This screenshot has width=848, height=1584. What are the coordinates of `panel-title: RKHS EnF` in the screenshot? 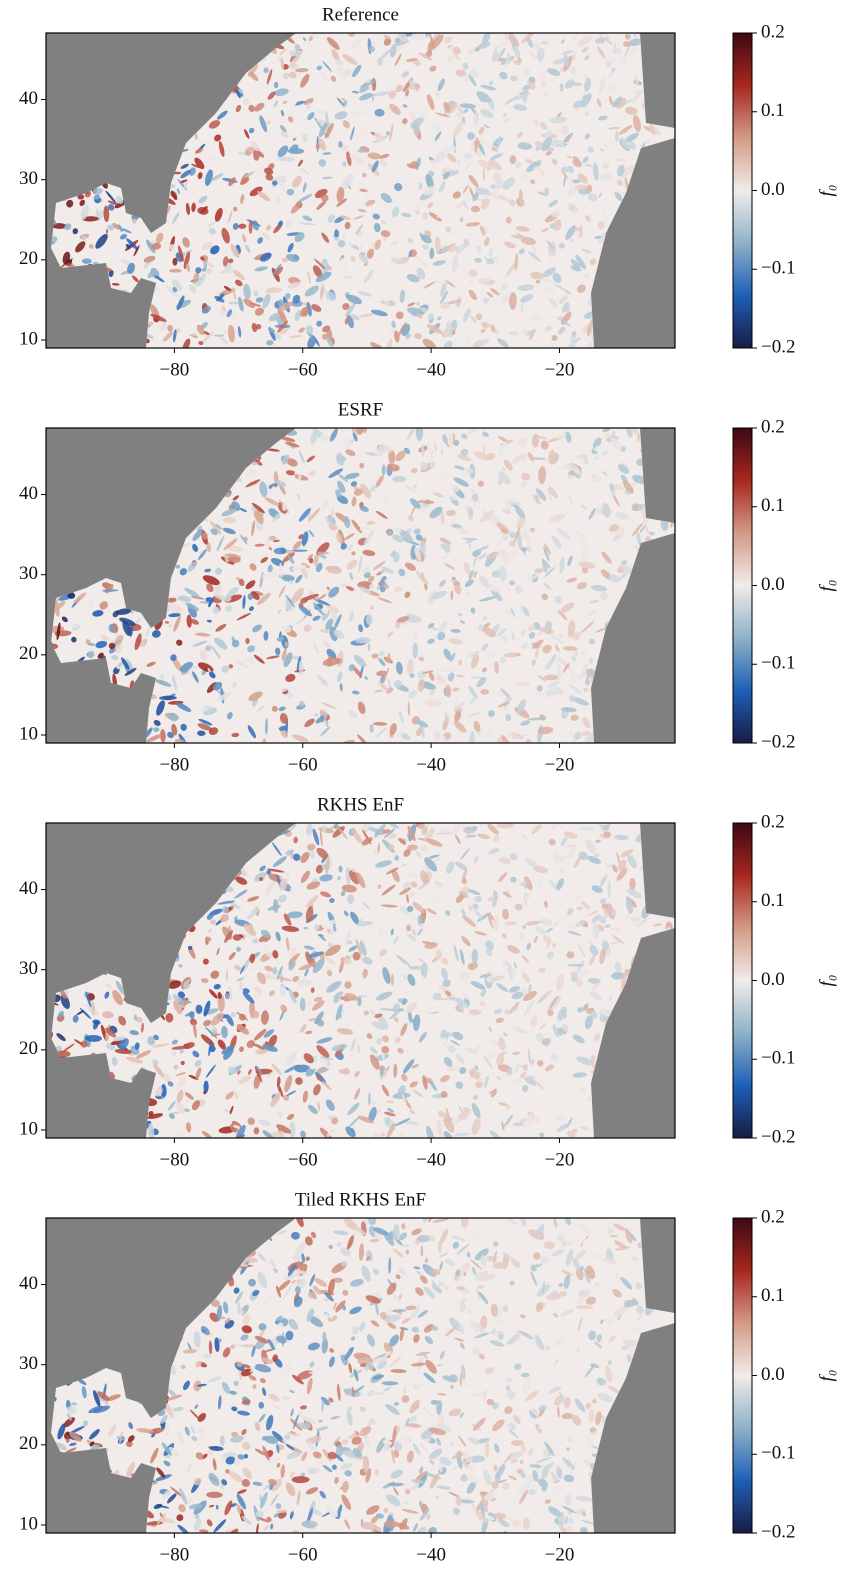 It's located at (360, 804).